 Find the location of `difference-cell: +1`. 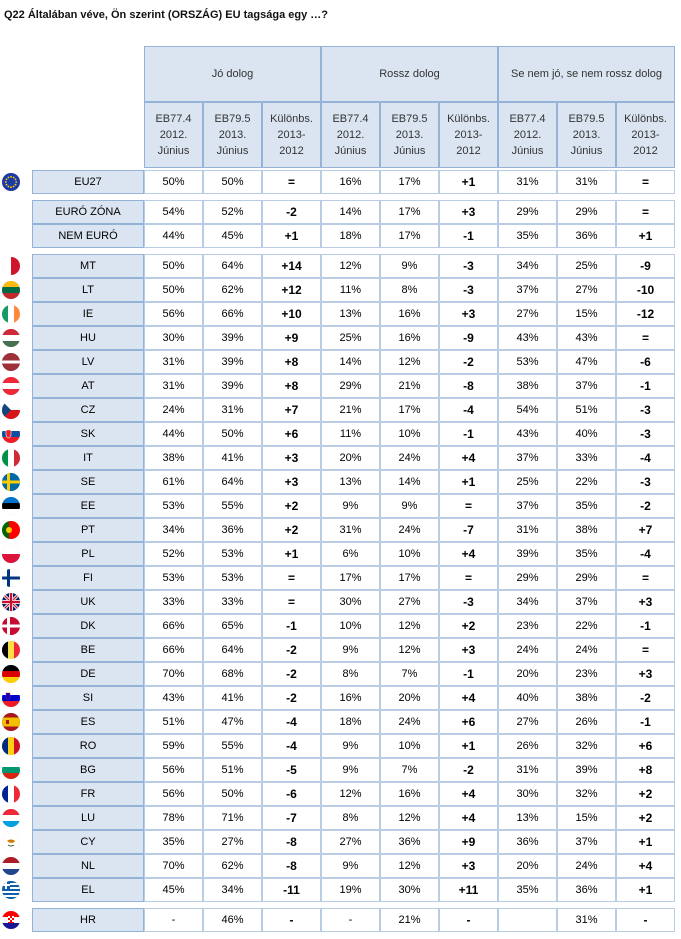

difference-cell: +1 is located at coordinates (468, 182).